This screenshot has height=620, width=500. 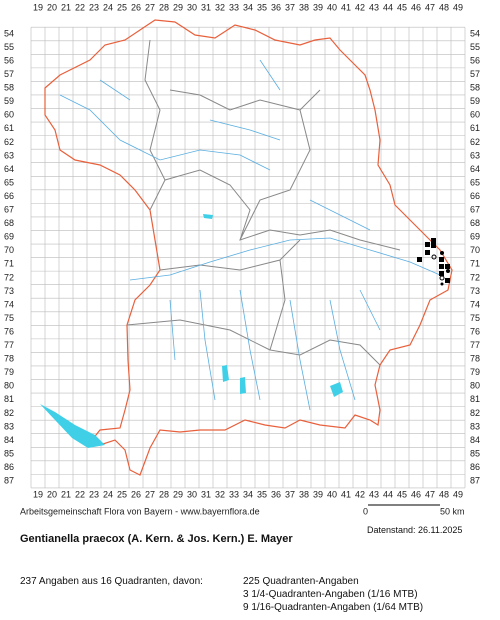 What do you see at coordinates (336, 389) in the screenshot?
I see `lake-chiemsee` at bounding box center [336, 389].